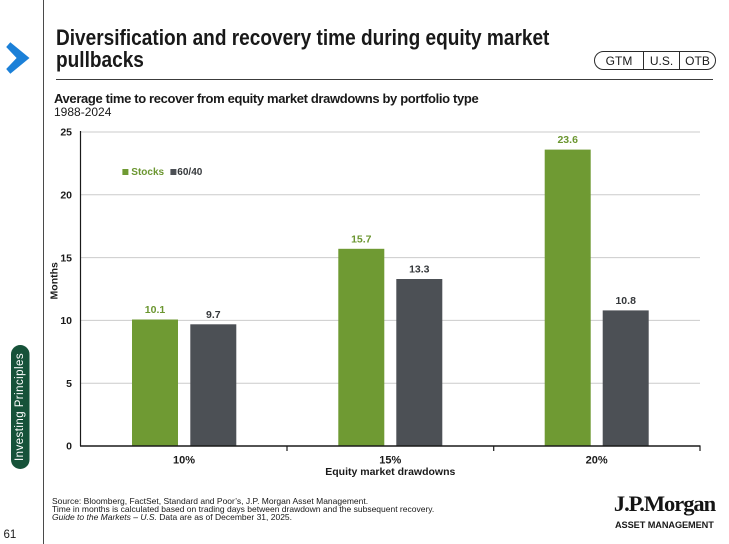 This screenshot has height=544, width=729. What do you see at coordinates (390, 472) in the screenshot?
I see `svg-text: Equity market drawdowns` at bounding box center [390, 472].